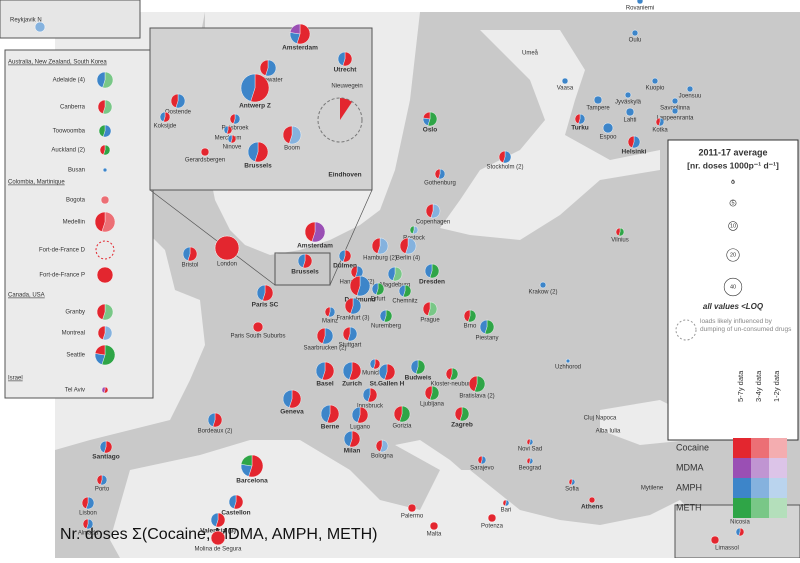 Image resolution: width=800 pixels, height=563 pixels. Describe the element at coordinates (76, 171) in the screenshot. I see `city-label: Busan` at that location.